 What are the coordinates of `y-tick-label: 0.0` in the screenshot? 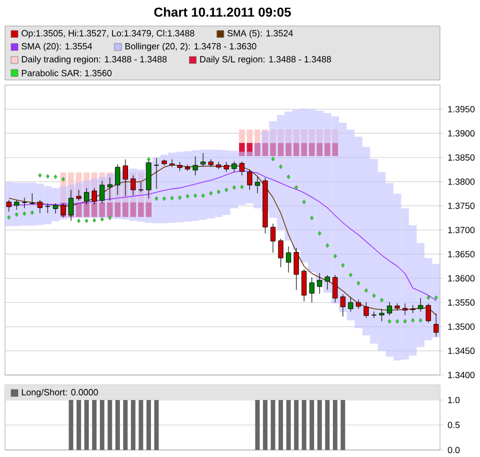 It's located at (454, 450).